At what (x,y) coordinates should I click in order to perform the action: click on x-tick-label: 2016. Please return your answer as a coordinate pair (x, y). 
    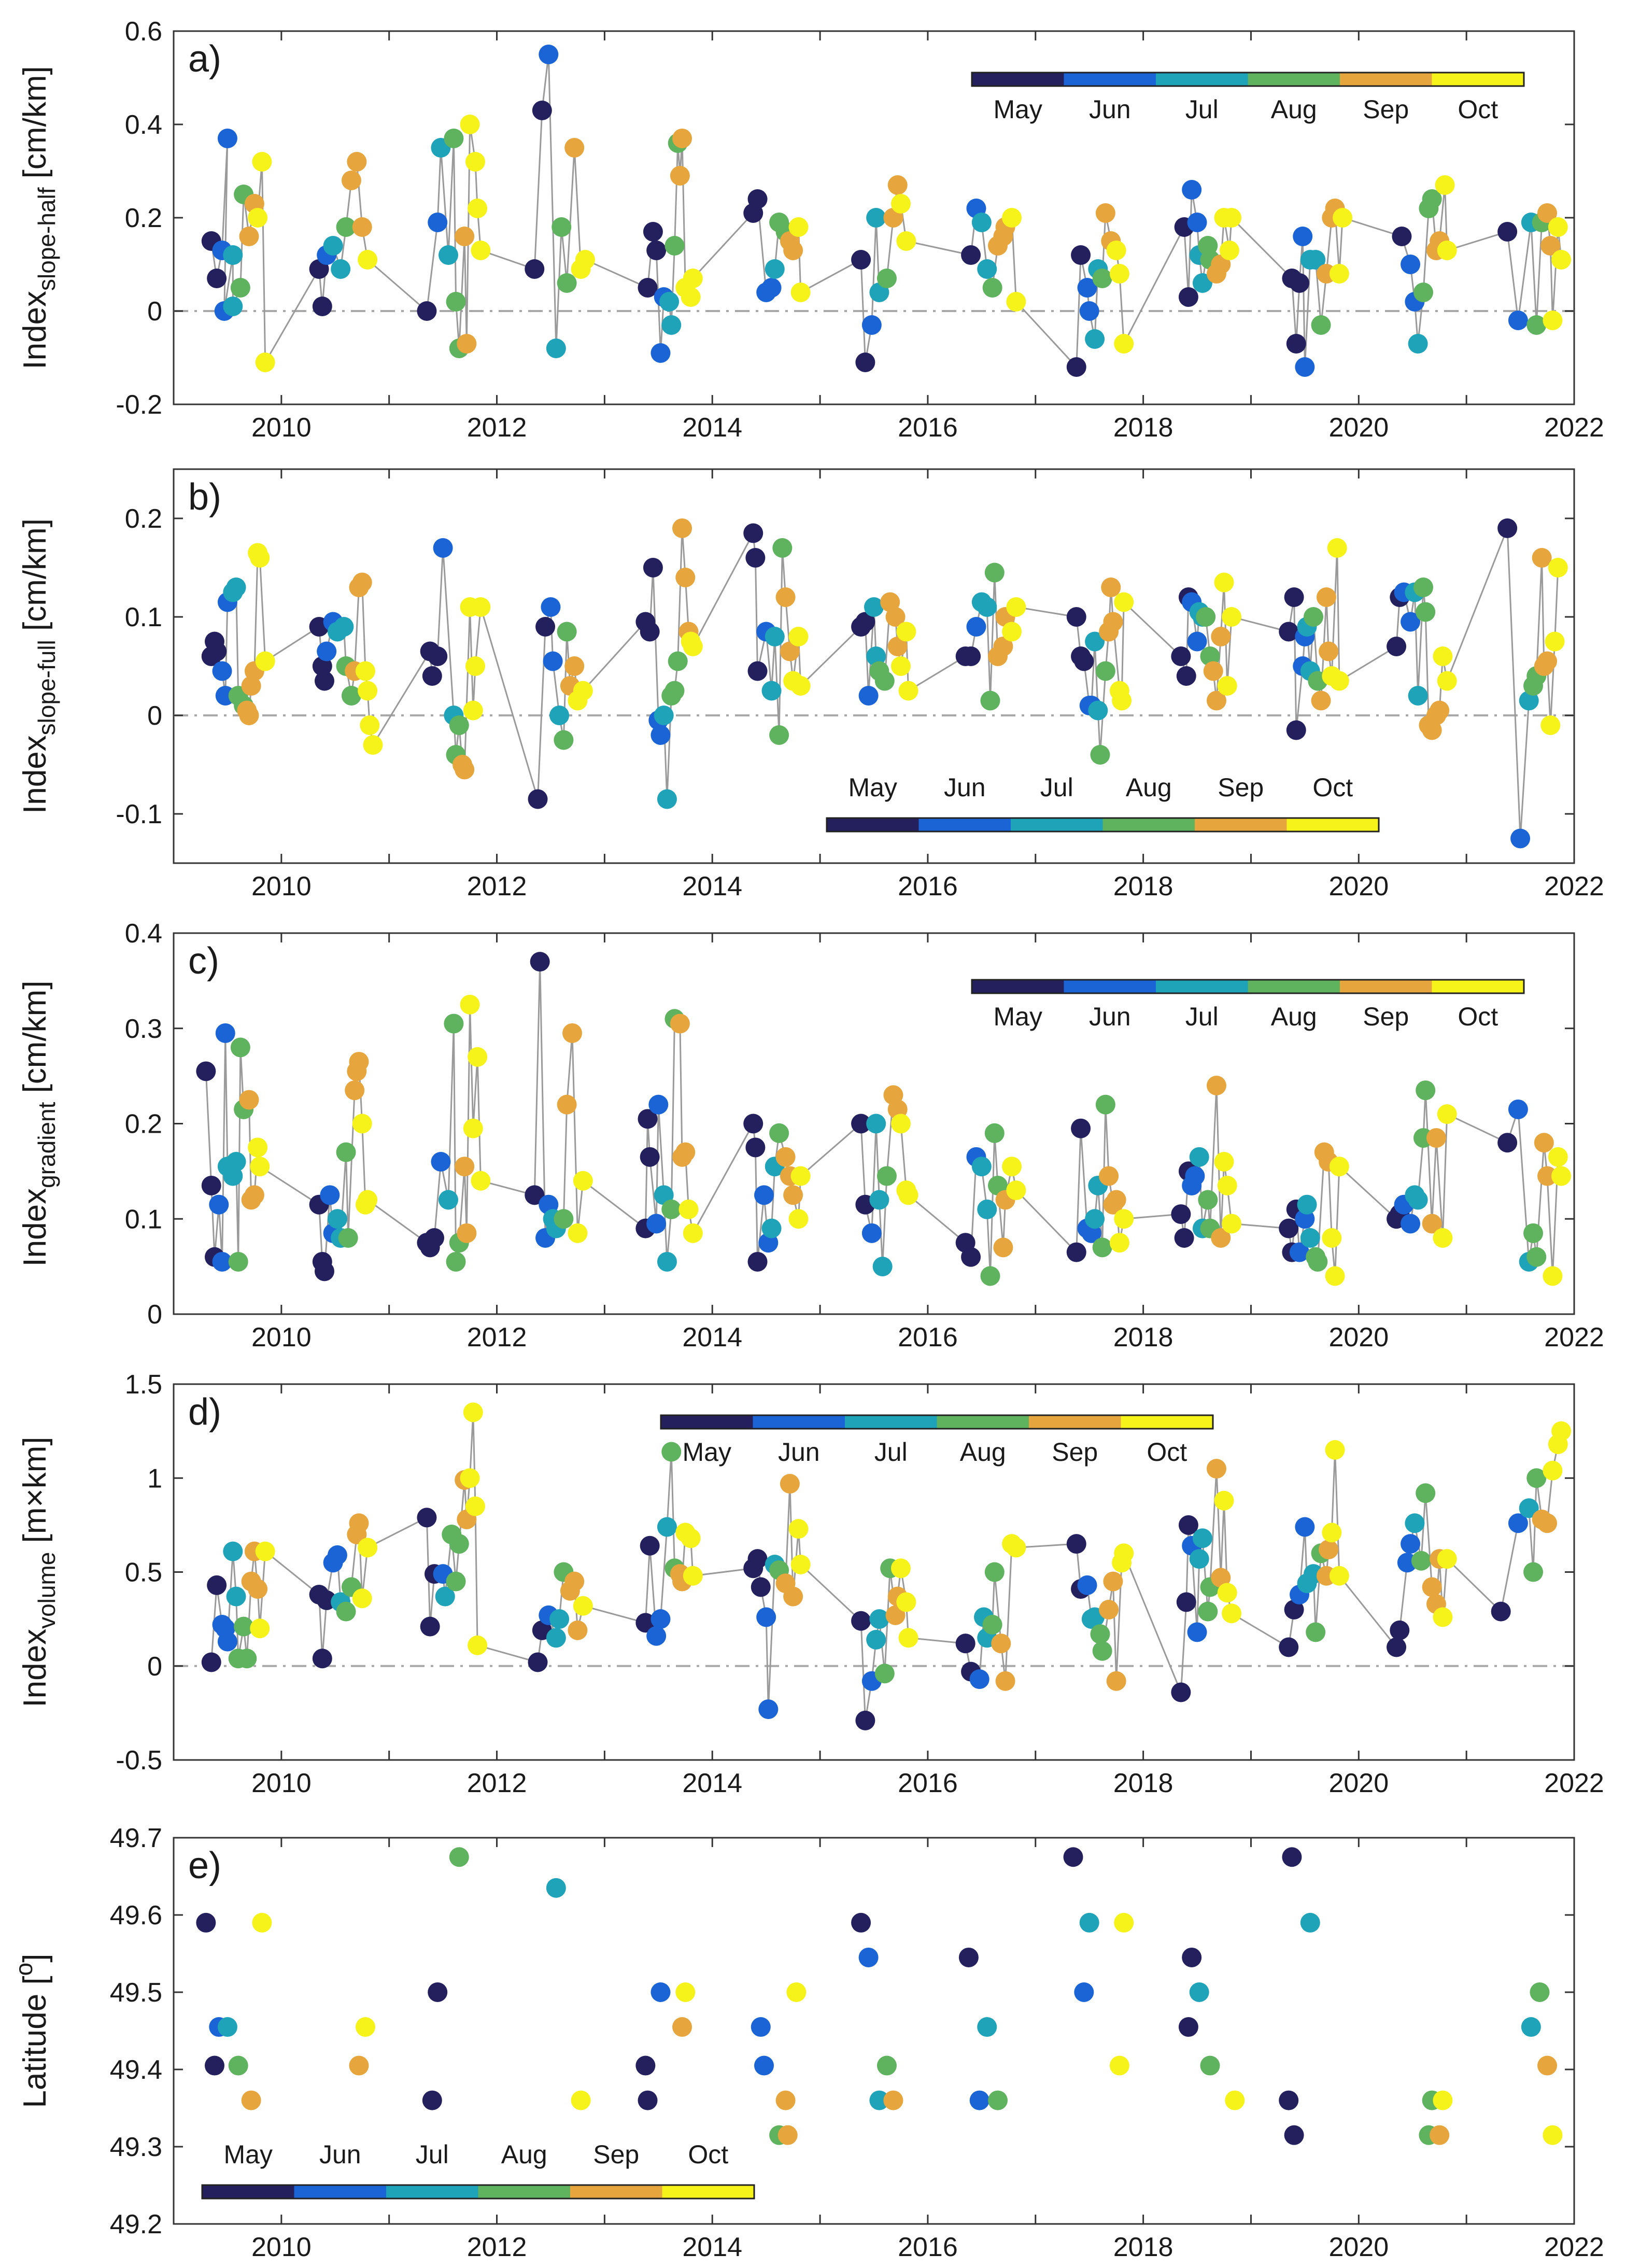
    Looking at the image, I should click on (928, 1337).